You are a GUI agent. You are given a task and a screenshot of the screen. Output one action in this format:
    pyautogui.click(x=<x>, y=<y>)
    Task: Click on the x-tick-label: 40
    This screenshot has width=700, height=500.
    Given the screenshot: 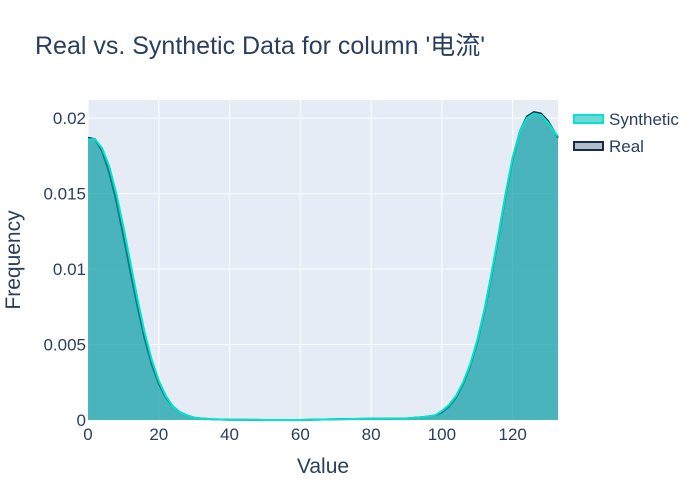 What is the action you would take?
    pyautogui.click(x=229, y=434)
    